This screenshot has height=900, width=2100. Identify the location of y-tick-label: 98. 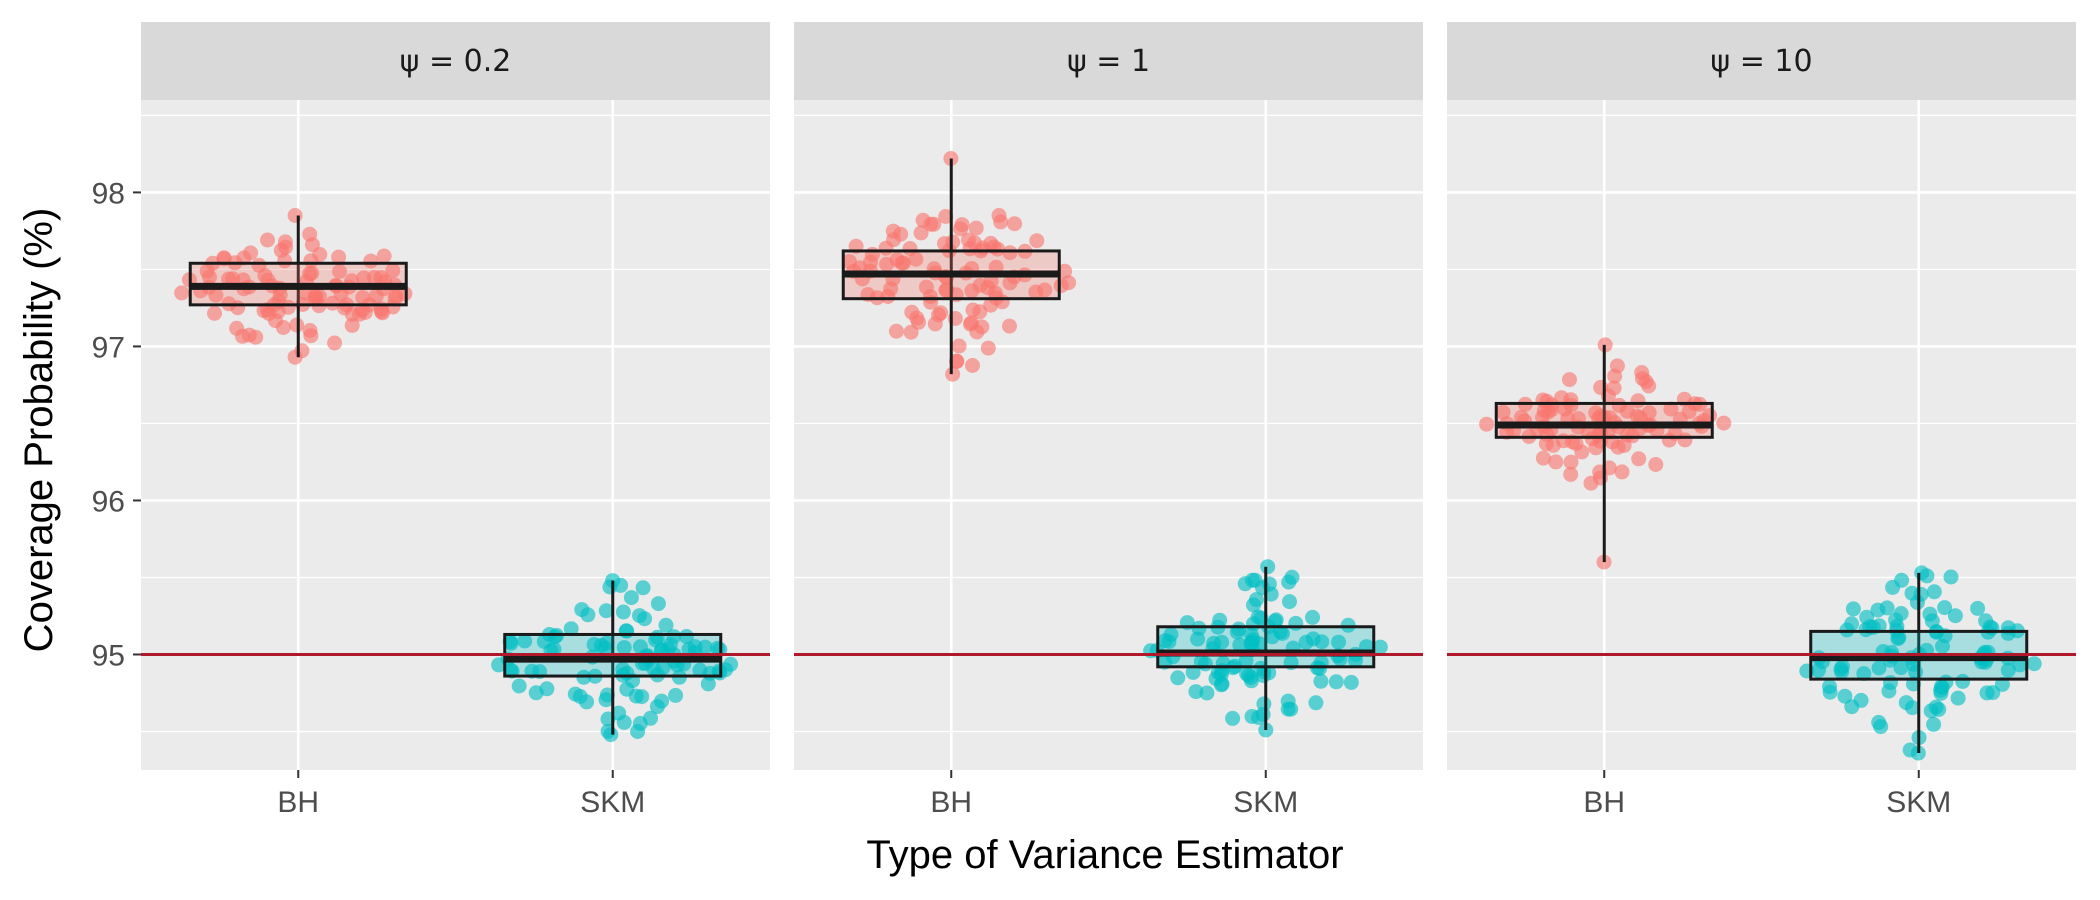
(108, 193).